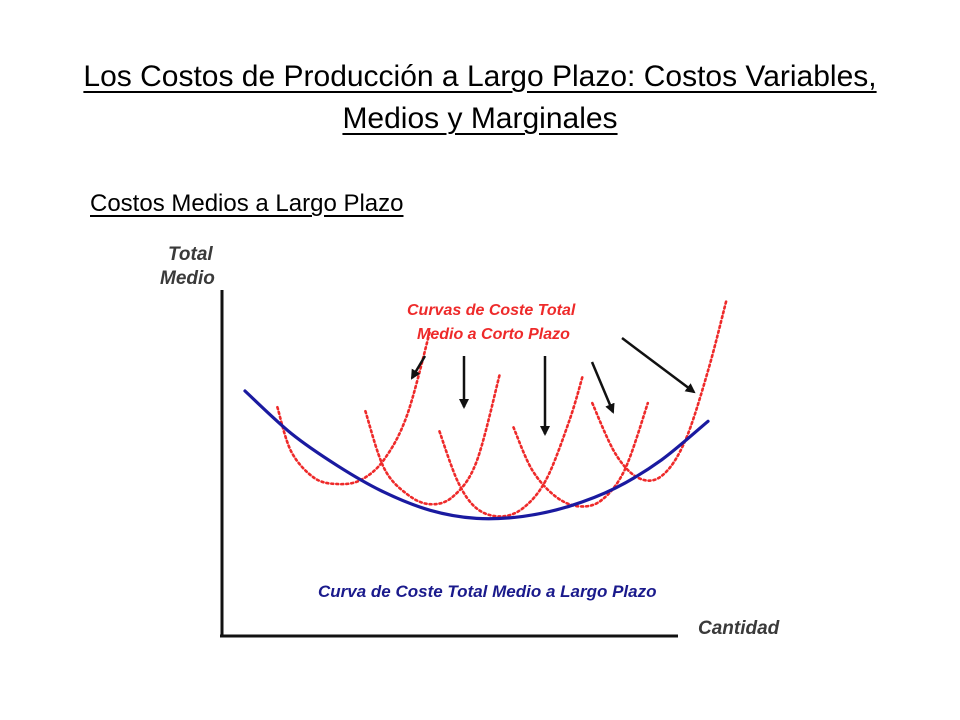 Image resolution: width=960 pixels, height=720 pixels. I want to click on y-axis-label-line-2: Medio, so click(187, 278).